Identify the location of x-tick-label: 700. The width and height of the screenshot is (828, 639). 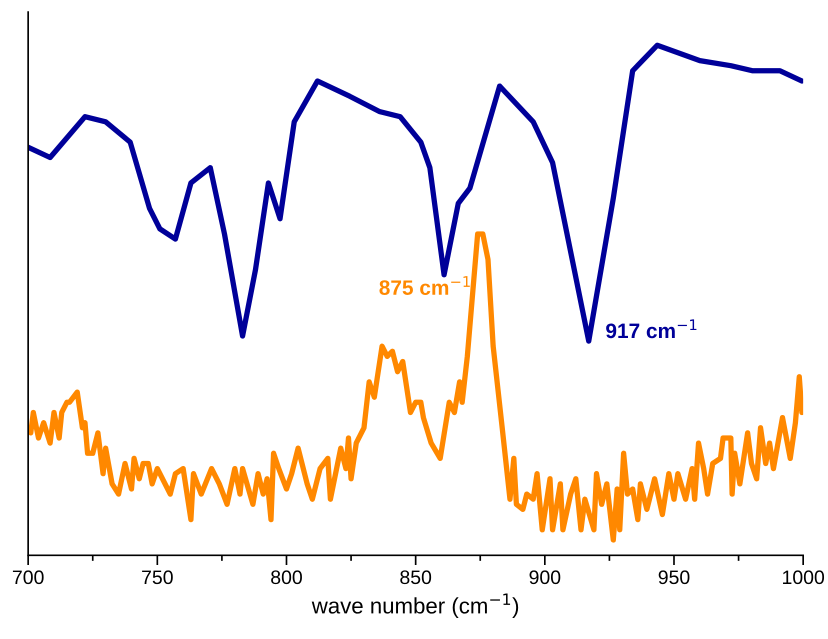
(28, 577).